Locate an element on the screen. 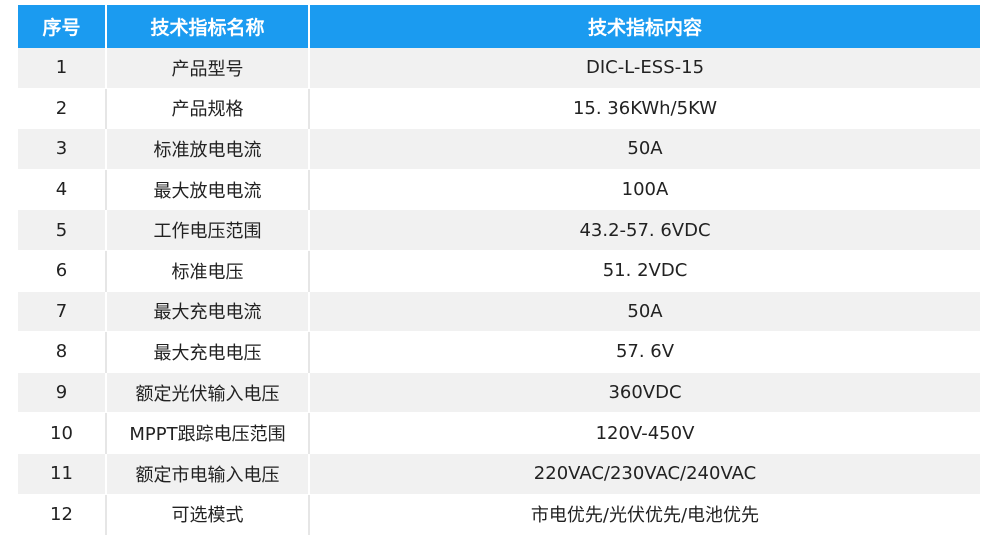  table-cell: 120V-450V is located at coordinates (644, 433).